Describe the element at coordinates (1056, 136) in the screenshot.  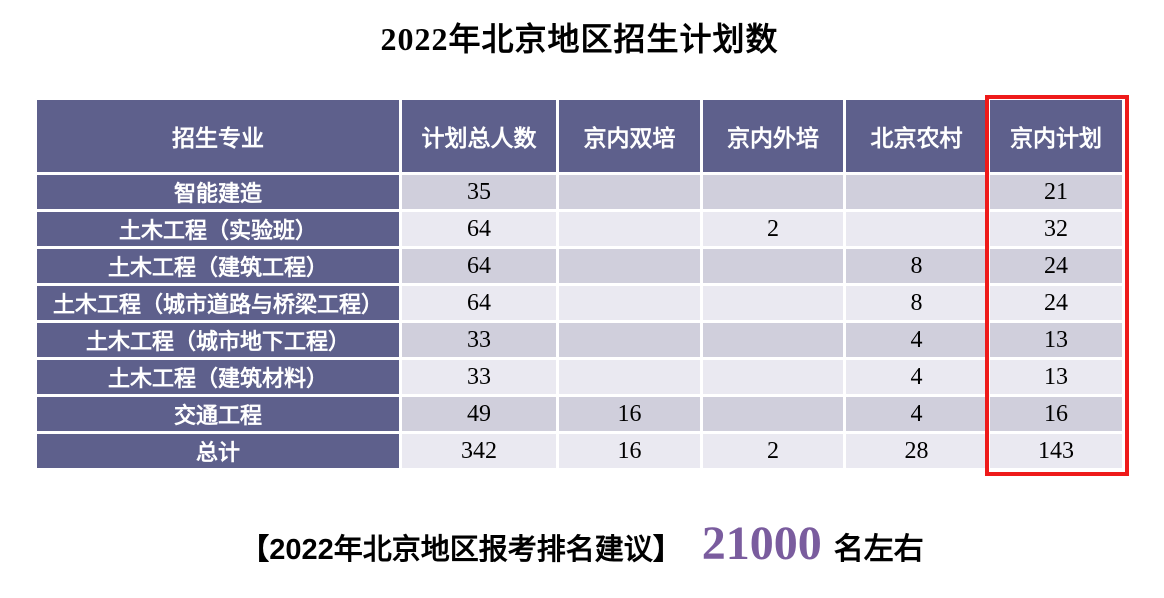
I see `col-header-beijing-plan: 京内计划` at that location.